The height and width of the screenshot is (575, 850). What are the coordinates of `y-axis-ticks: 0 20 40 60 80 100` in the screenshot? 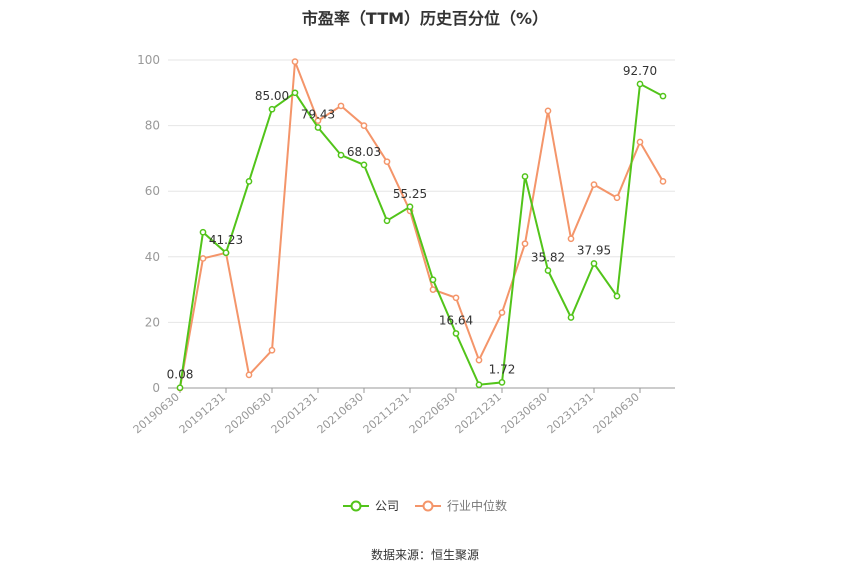 It's located at (148, 224).